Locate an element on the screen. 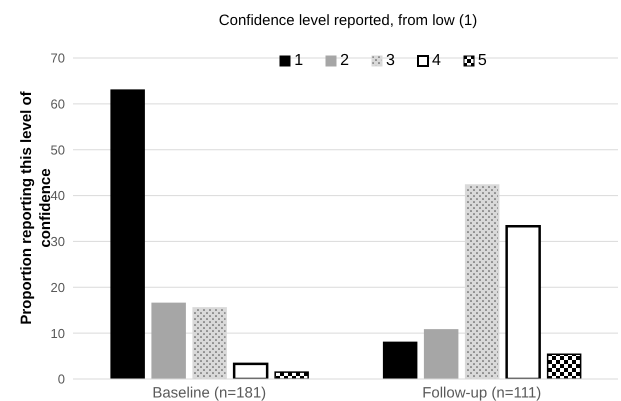 Image resolution: width=621 pixels, height=401 pixels. legend-label: 3 is located at coordinates (390, 61).